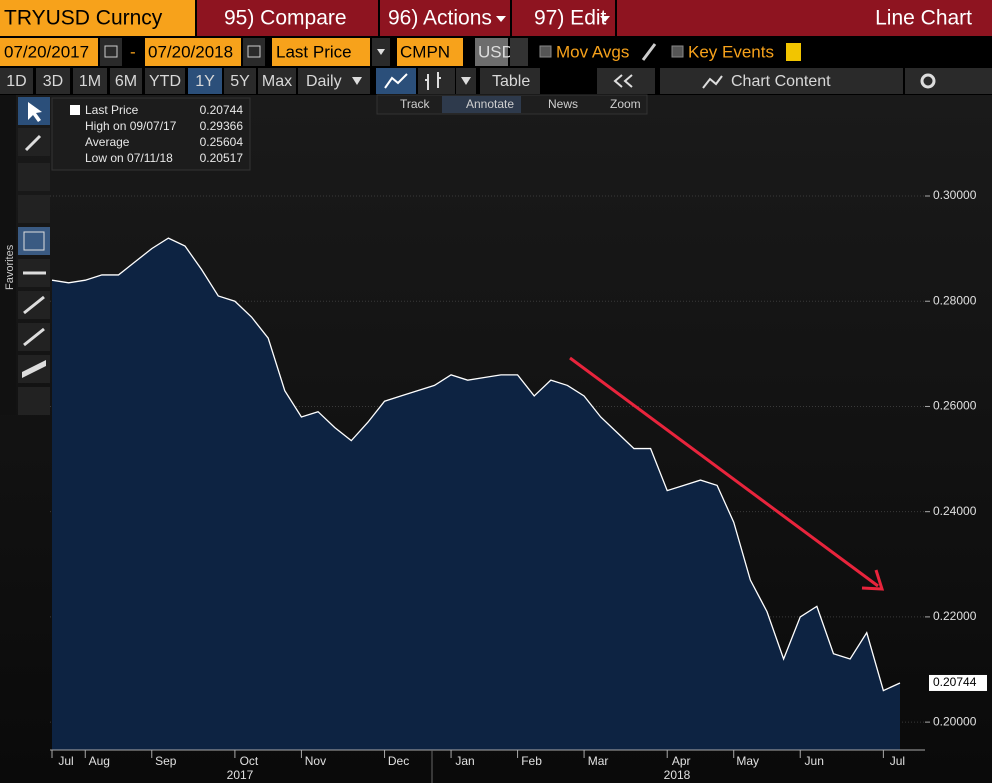 The height and width of the screenshot is (783, 992). I want to click on dollar-tool, so click(34, 209).